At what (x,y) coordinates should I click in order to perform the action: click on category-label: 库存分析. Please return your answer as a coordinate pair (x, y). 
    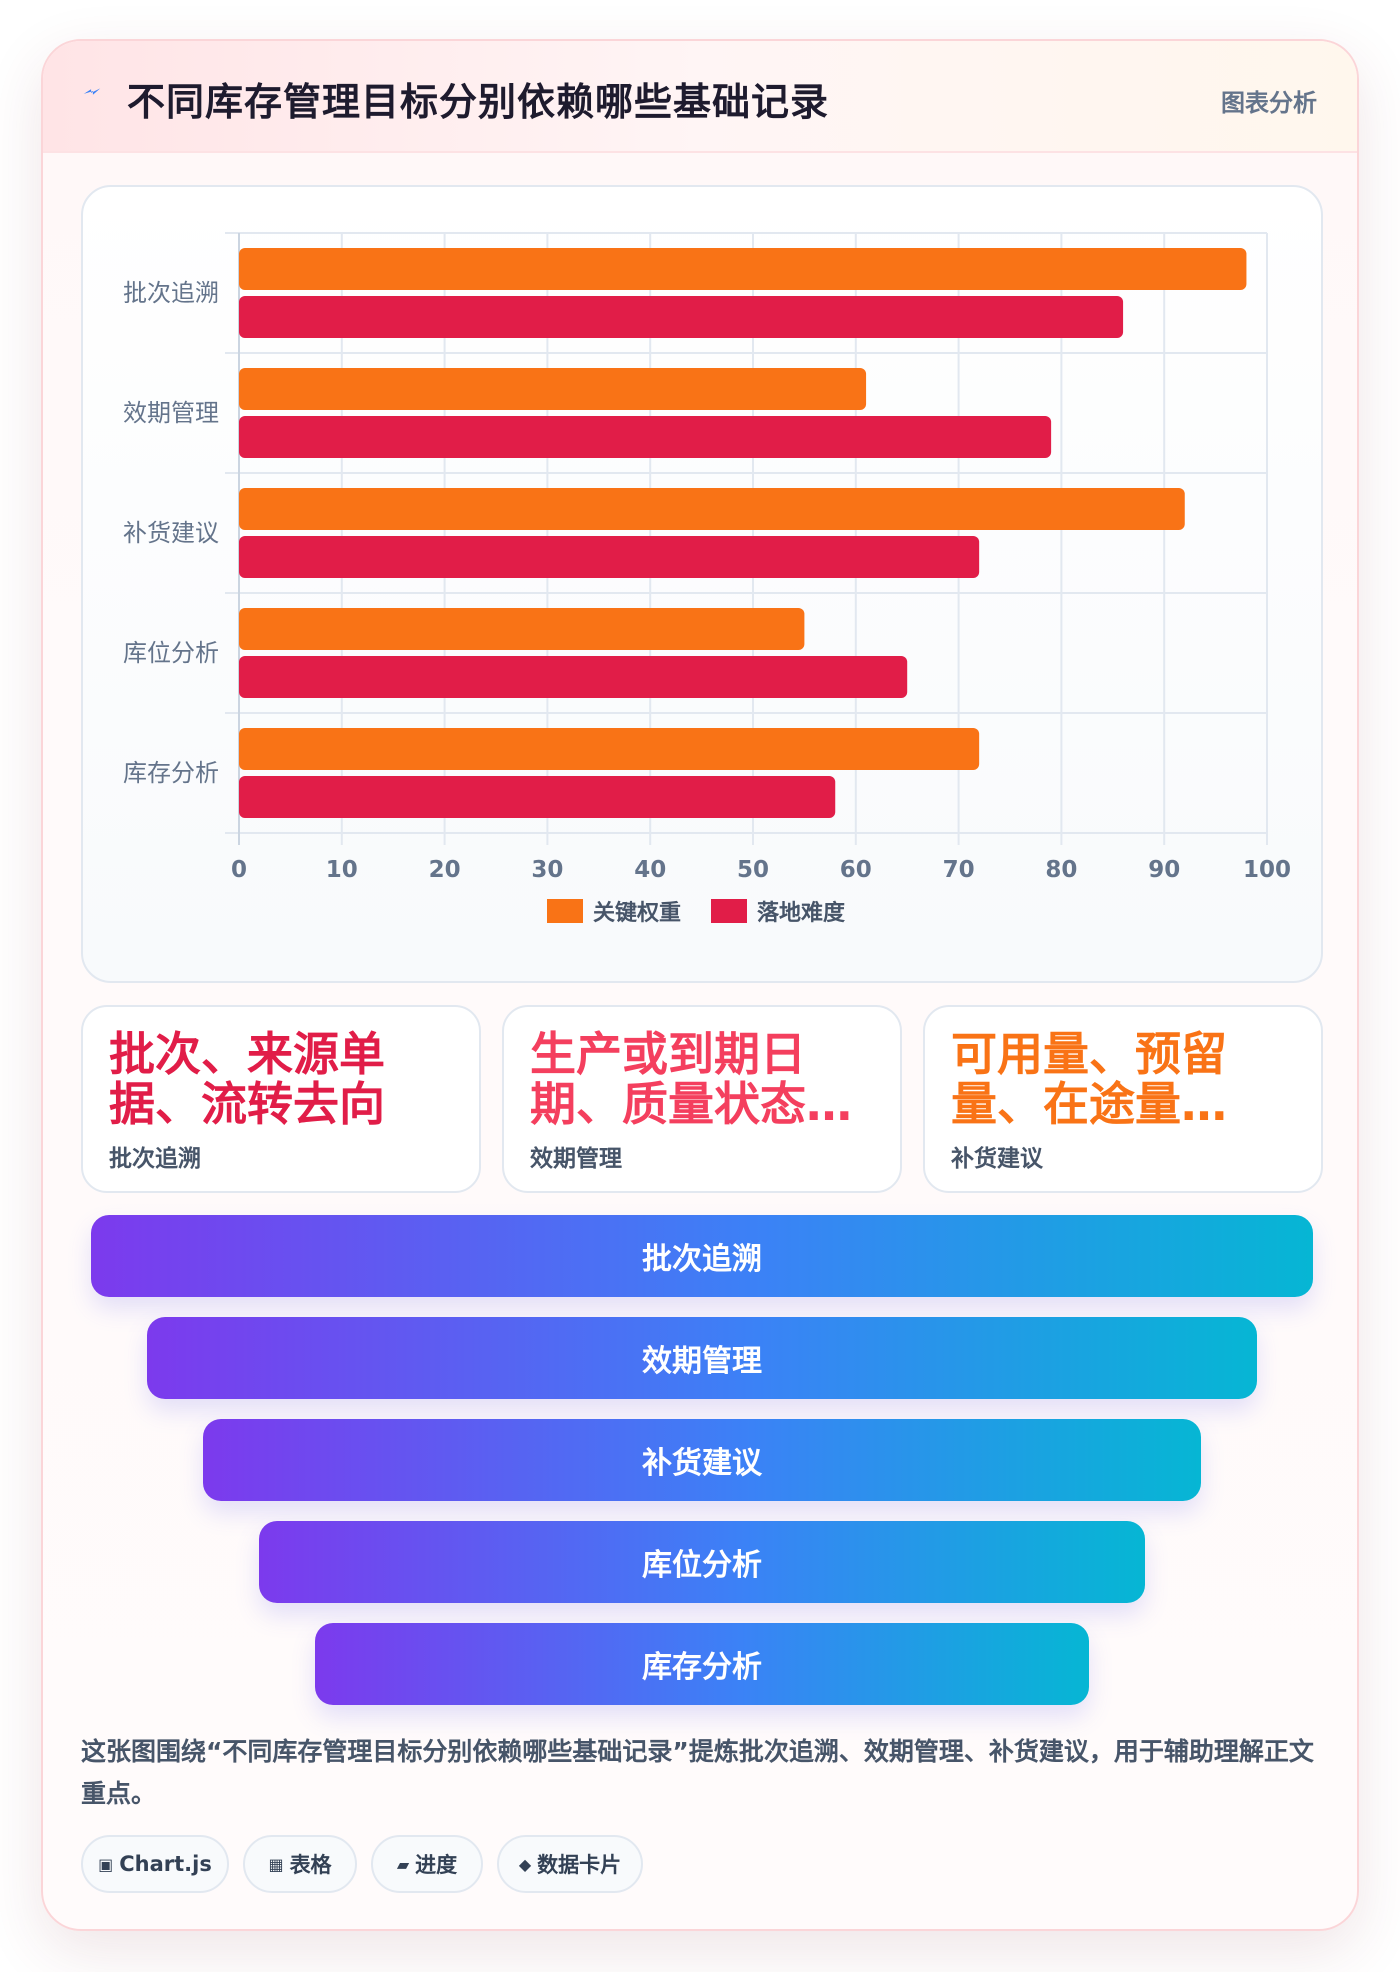
    Looking at the image, I should click on (171, 773).